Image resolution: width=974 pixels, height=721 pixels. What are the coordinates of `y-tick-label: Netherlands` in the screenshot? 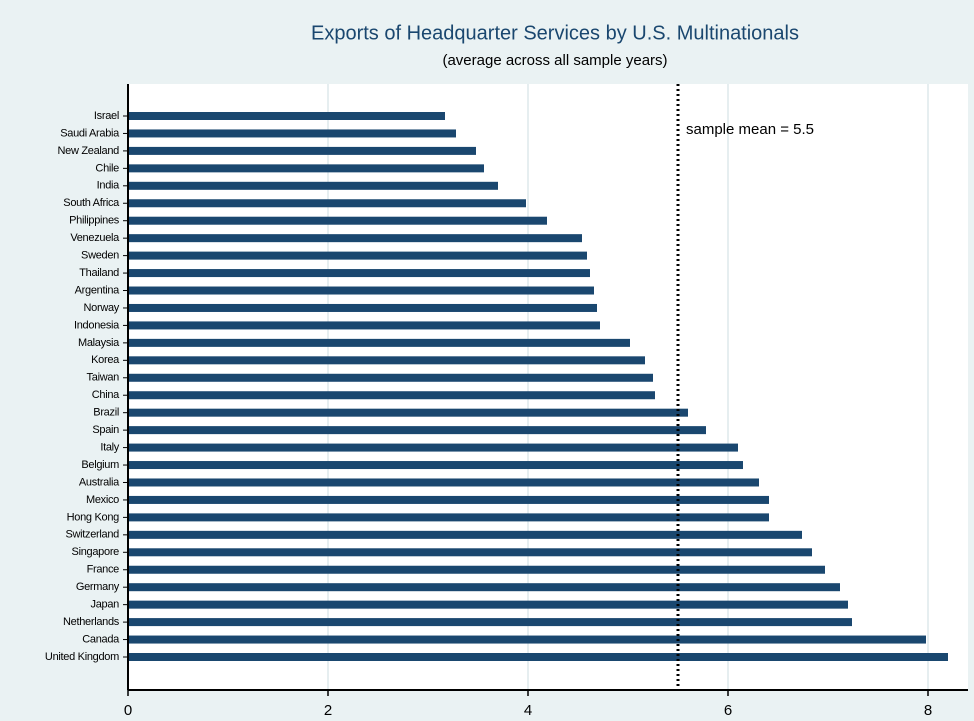 It's located at (91, 622).